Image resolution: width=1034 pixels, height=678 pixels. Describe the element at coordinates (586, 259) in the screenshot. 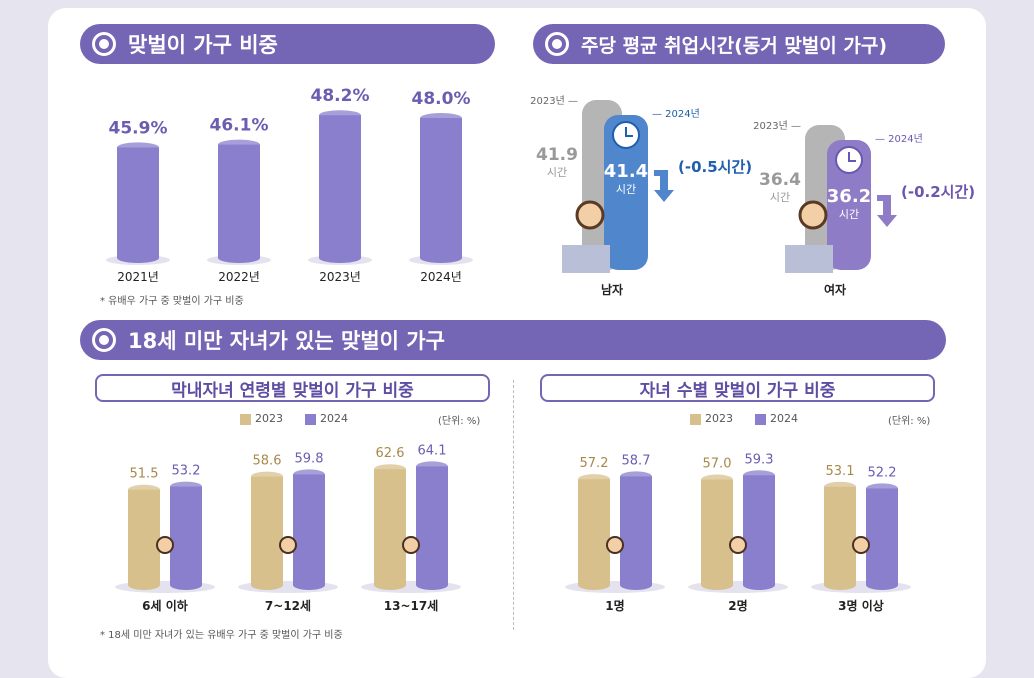

I see `desk` at that location.